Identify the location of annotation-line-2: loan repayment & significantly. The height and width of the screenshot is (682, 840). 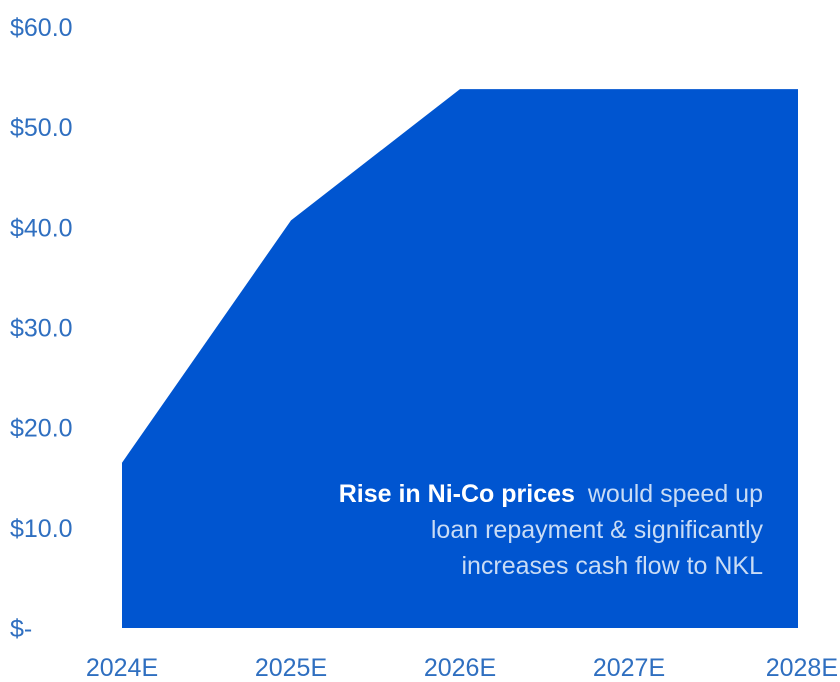
(597, 530).